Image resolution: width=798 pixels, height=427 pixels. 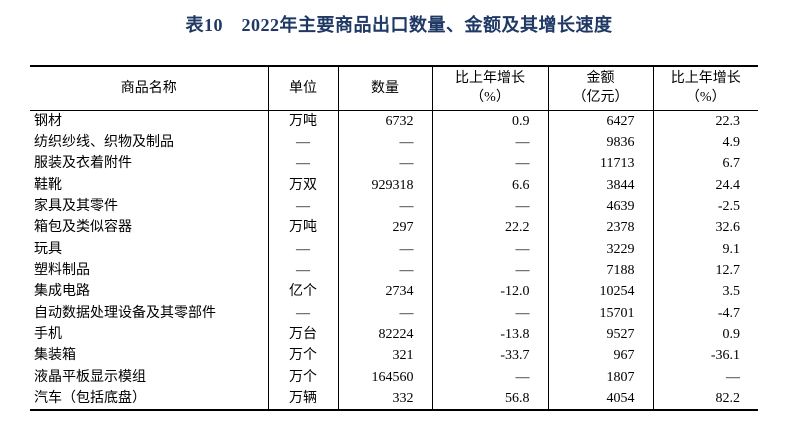 I want to click on table-row: 鞋靴 万双 929318 6.6 3844 24.4, so click(x=394, y=185).